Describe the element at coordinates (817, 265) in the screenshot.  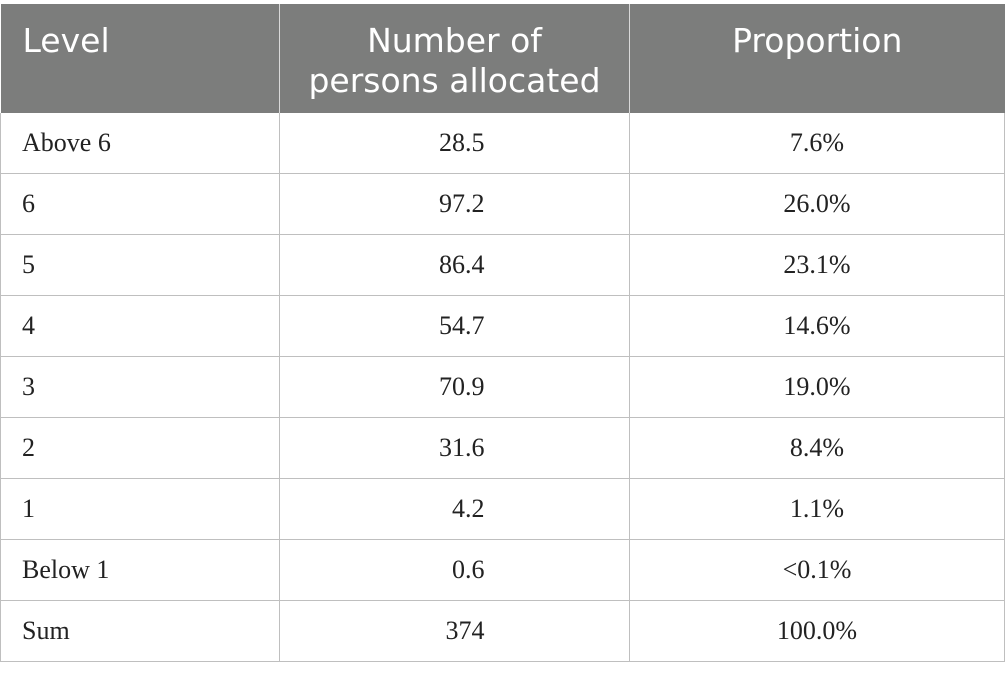
I see `cell-proportion: 23.1%` at that location.